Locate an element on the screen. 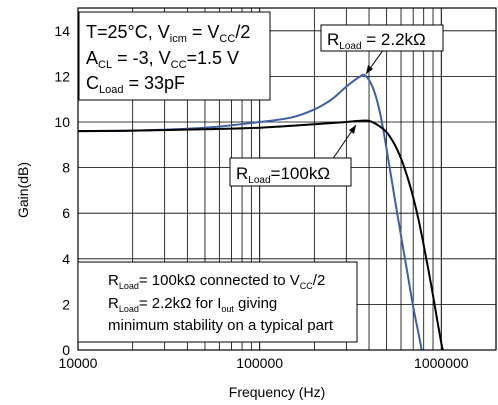 This screenshot has width=498, height=405. label-rload-100k: RLoad=100kΩ is located at coordinates (293, 155).